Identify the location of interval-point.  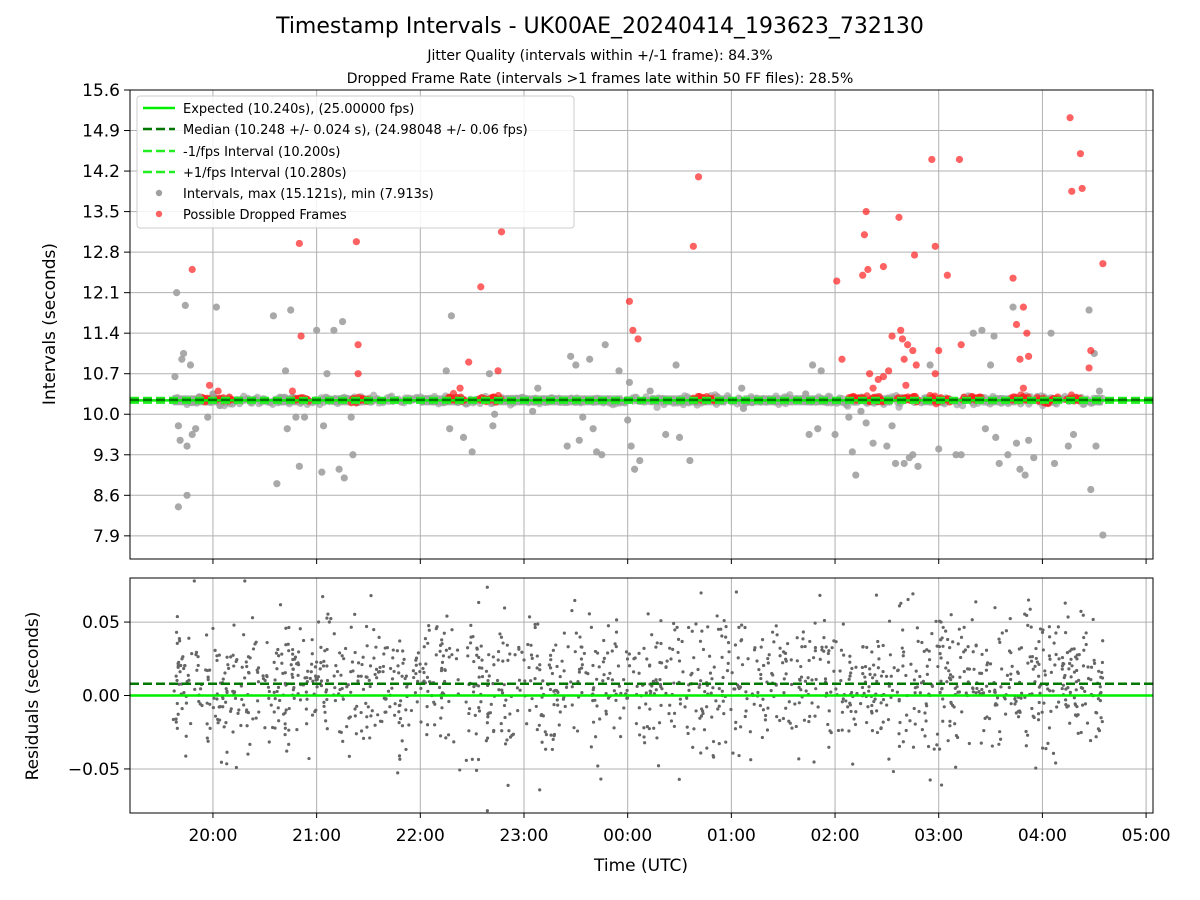
(657, 407).